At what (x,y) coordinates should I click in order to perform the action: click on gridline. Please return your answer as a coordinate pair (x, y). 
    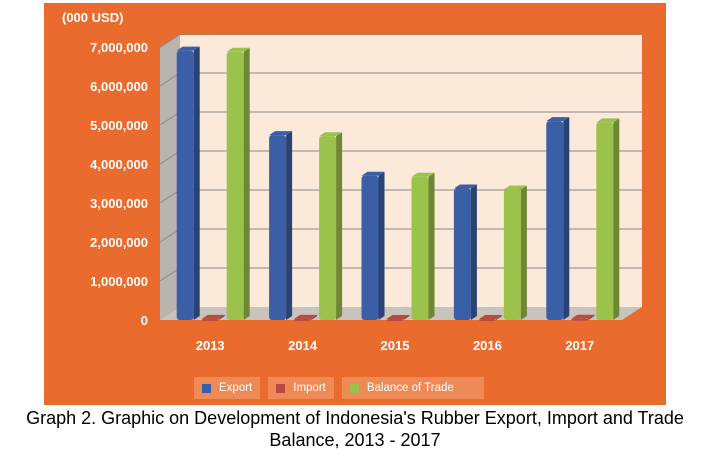
    Looking at the image, I should click on (400, 40).